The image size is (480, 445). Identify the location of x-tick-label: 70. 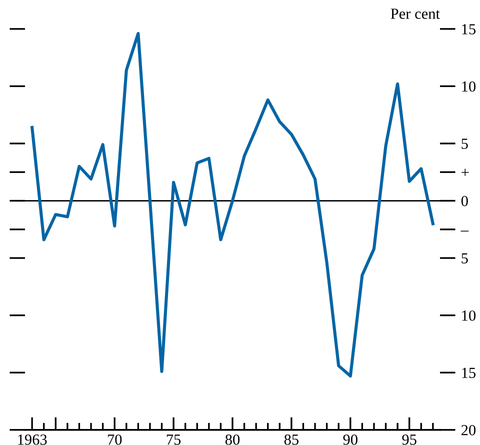
(115, 439).